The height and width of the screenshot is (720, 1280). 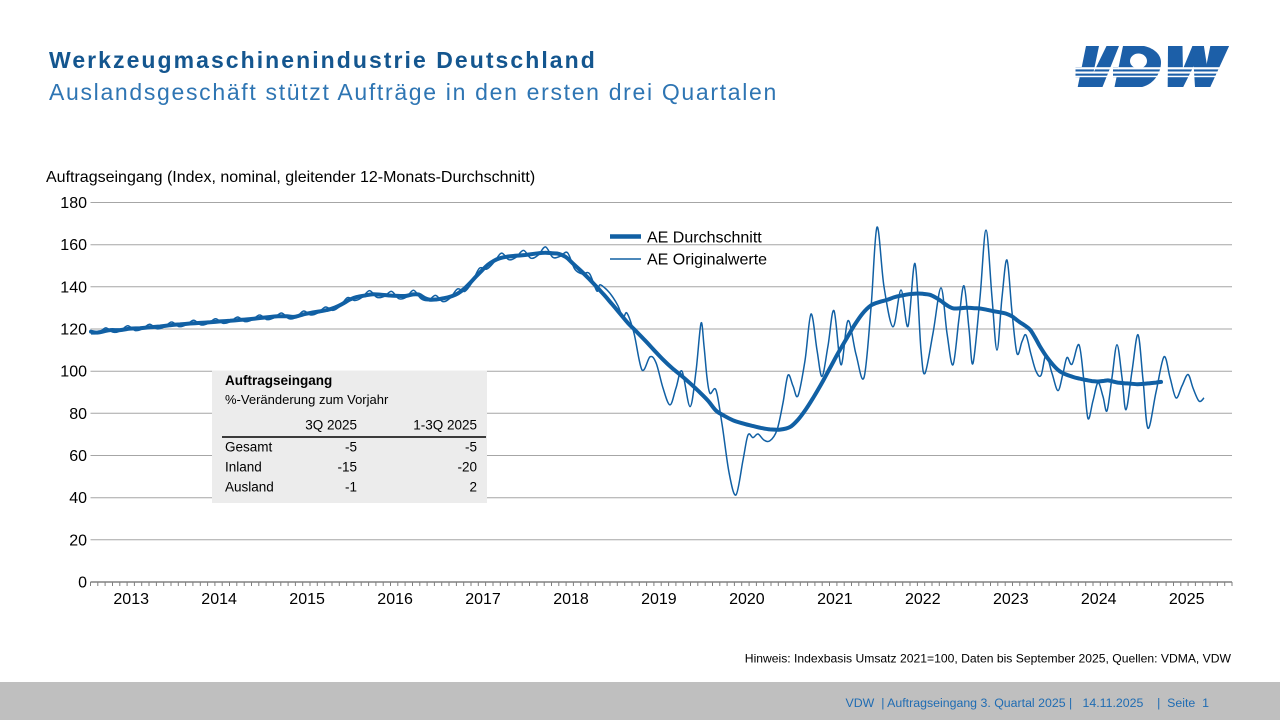 What do you see at coordinates (73, 287) in the screenshot?
I see `svg-text: 140` at bounding box center [73, 287].